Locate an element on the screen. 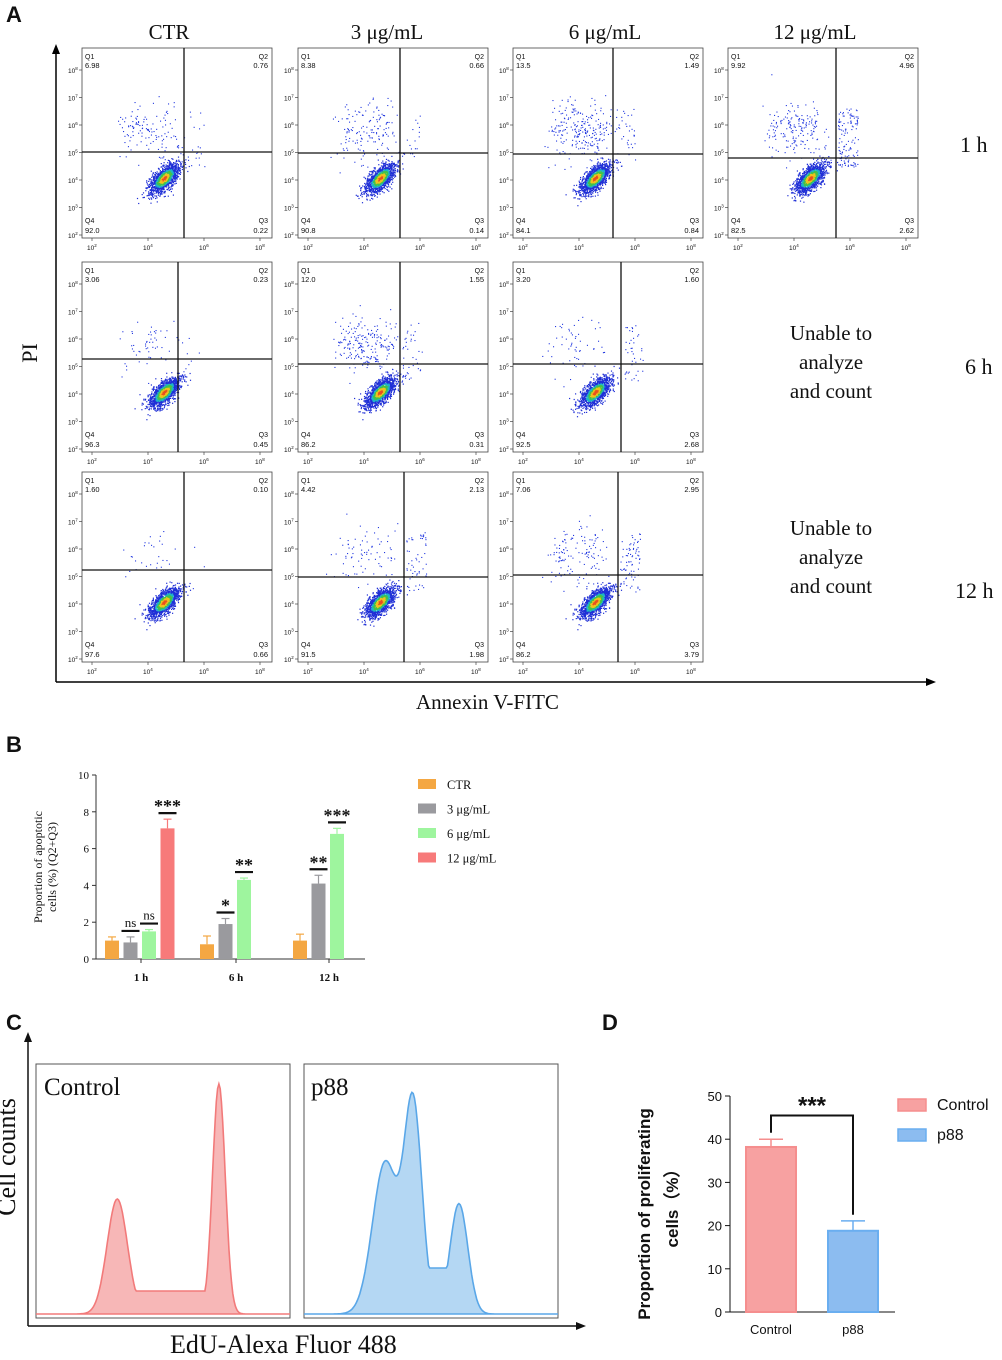 Image resolution: width=1002 pixels, height=1360 pixels. x-tick-exp: 4 is located at coordinates (582, 245).